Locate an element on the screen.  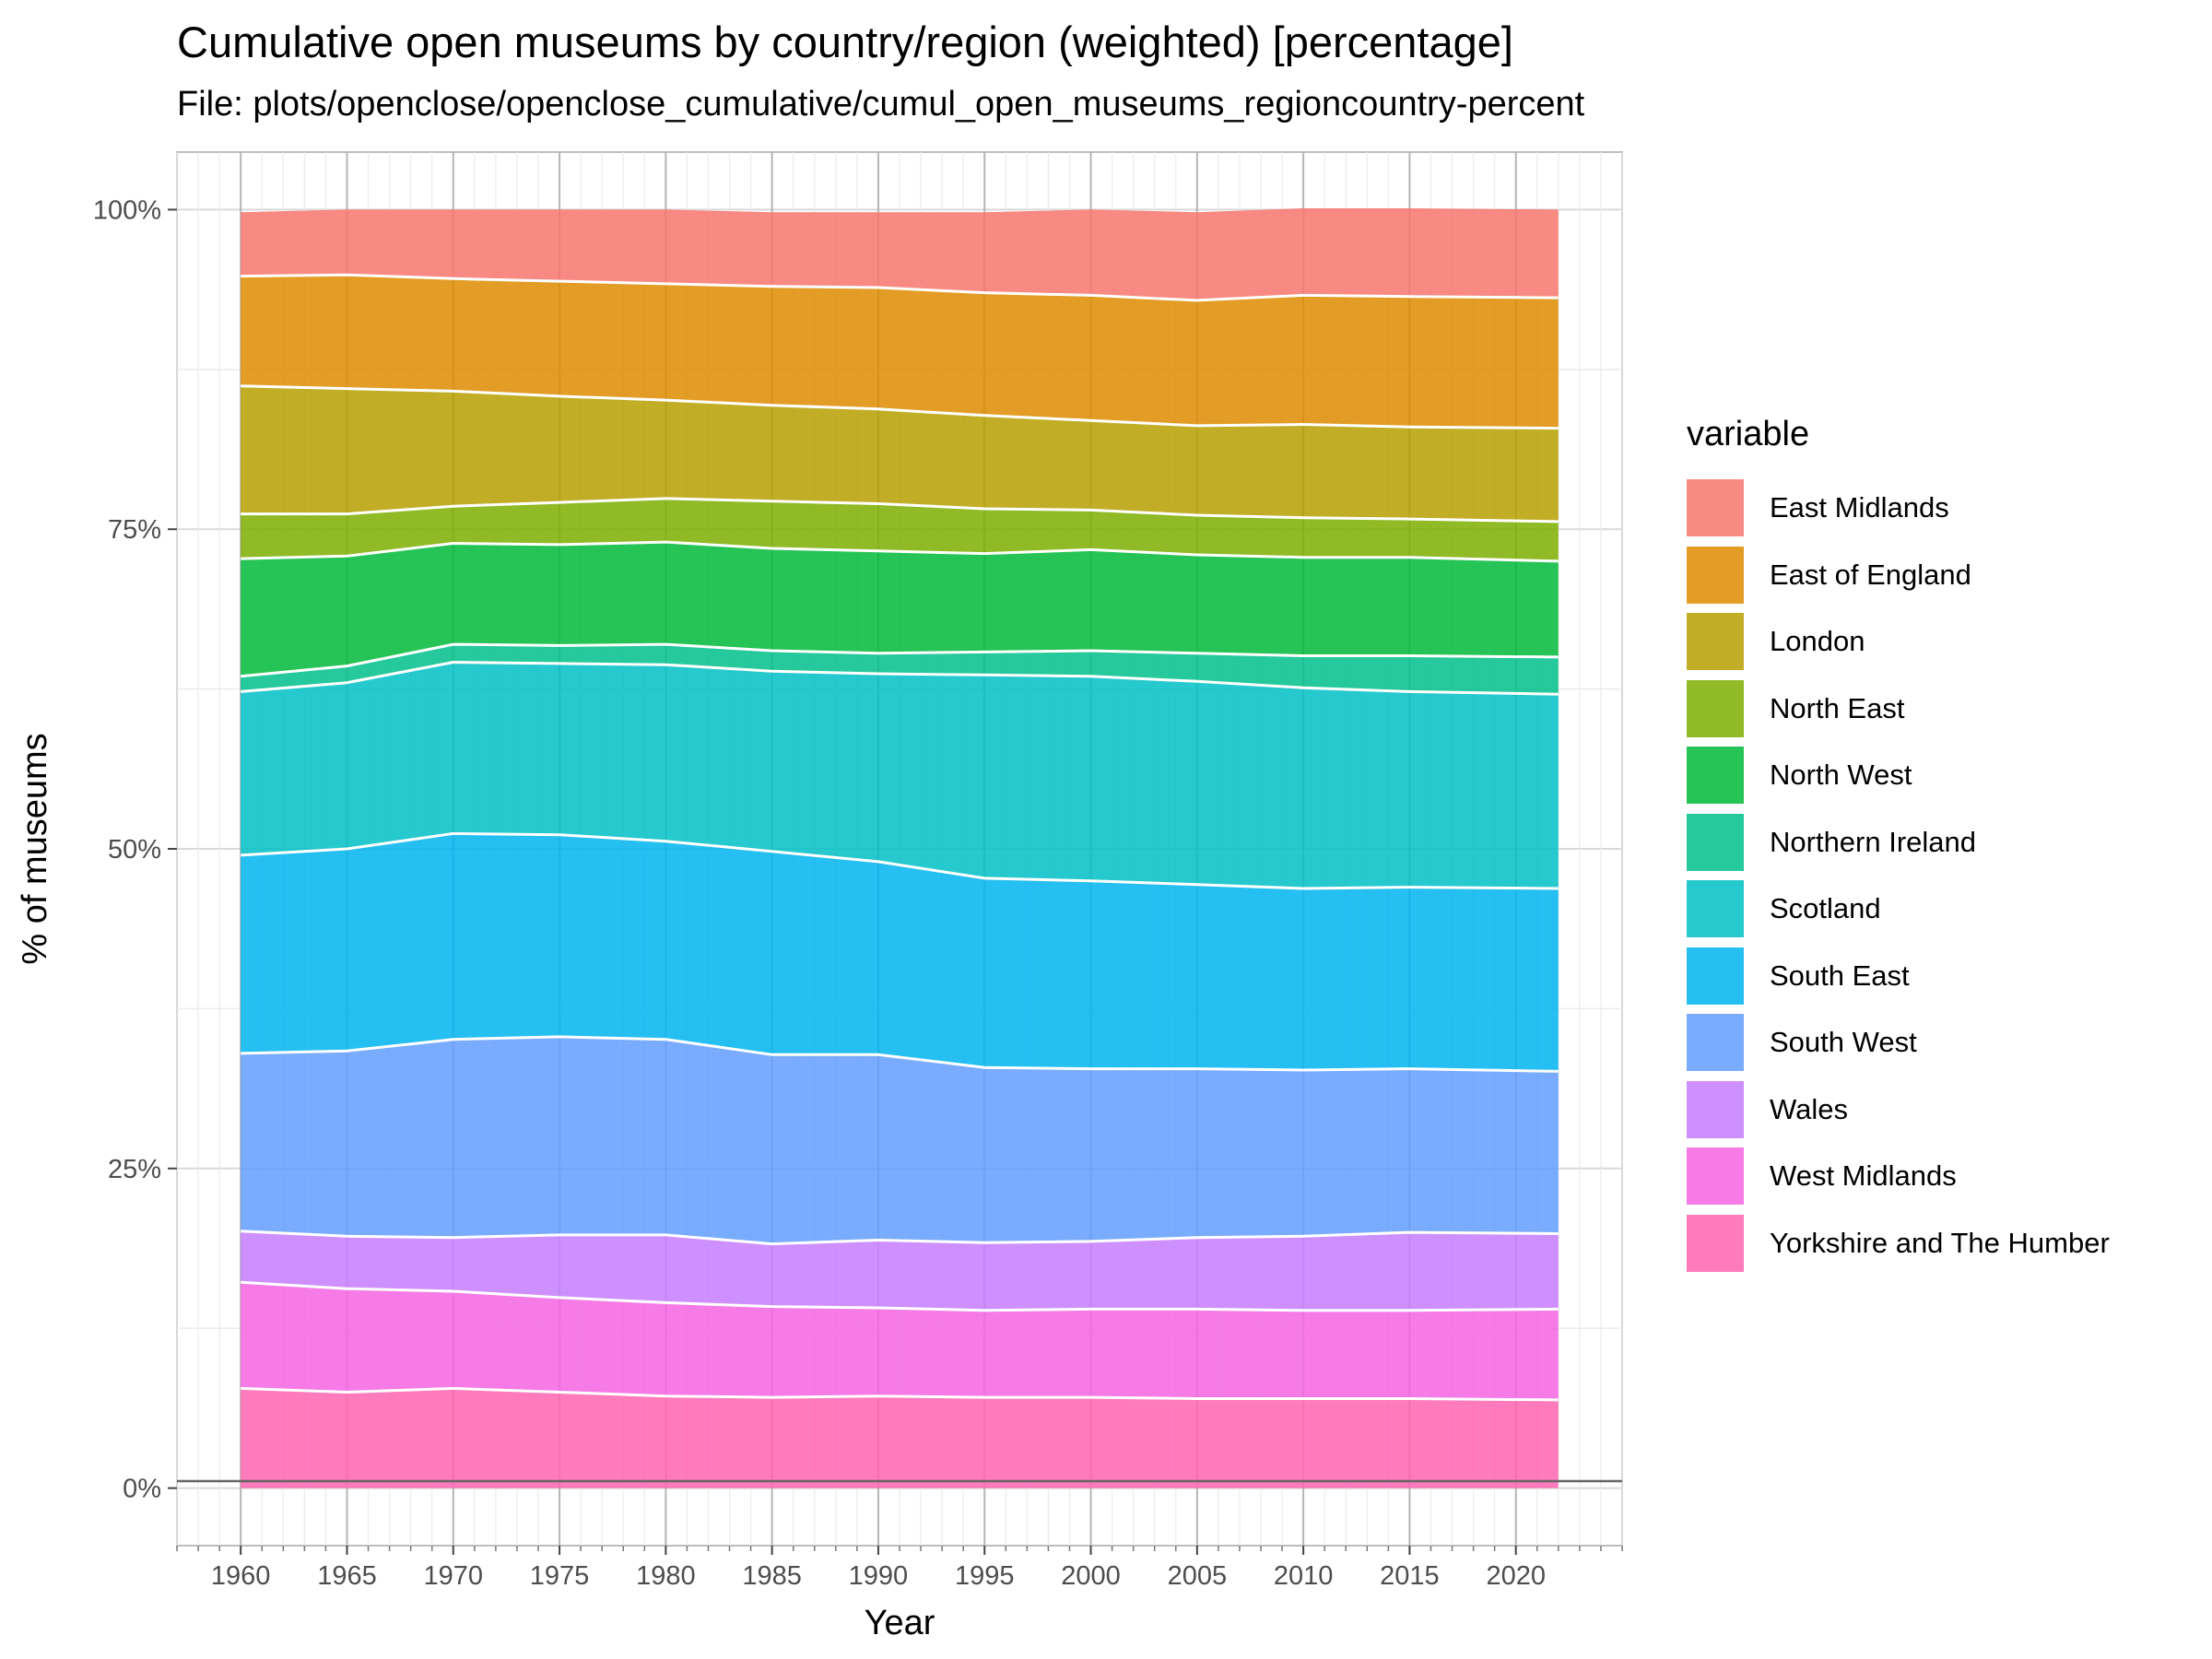
area-northern-ireland is located at coordinates (900, 669).